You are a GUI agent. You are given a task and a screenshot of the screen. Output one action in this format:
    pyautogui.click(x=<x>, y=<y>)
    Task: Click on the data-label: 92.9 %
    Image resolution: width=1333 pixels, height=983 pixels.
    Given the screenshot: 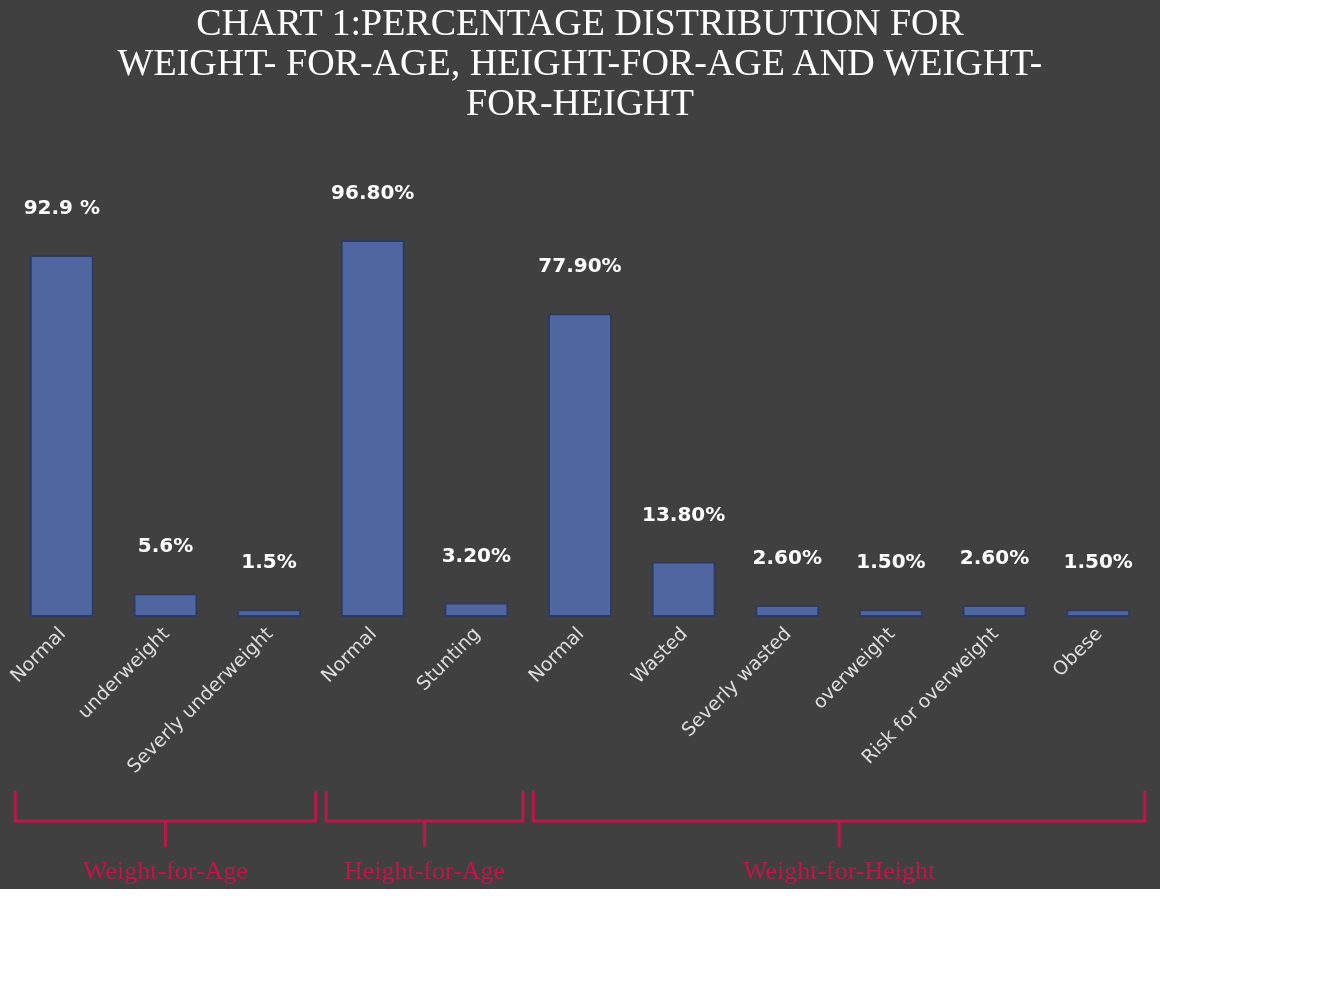 What is the action you would take?
    pyautogui.click(x=61, y=207)
    